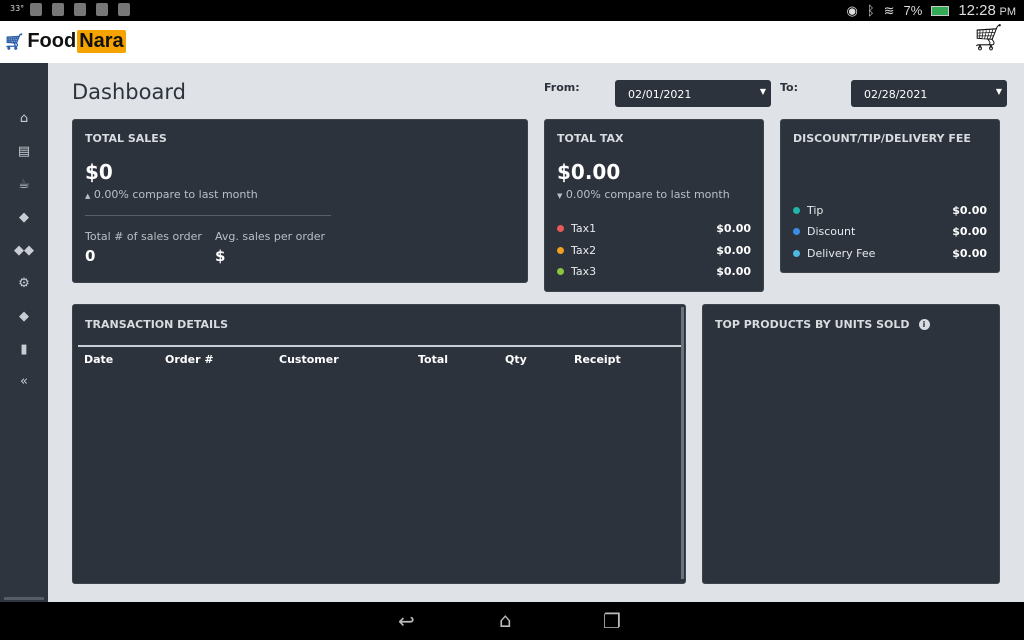  I want to click on column-header-date: Date, so click(99, 359).